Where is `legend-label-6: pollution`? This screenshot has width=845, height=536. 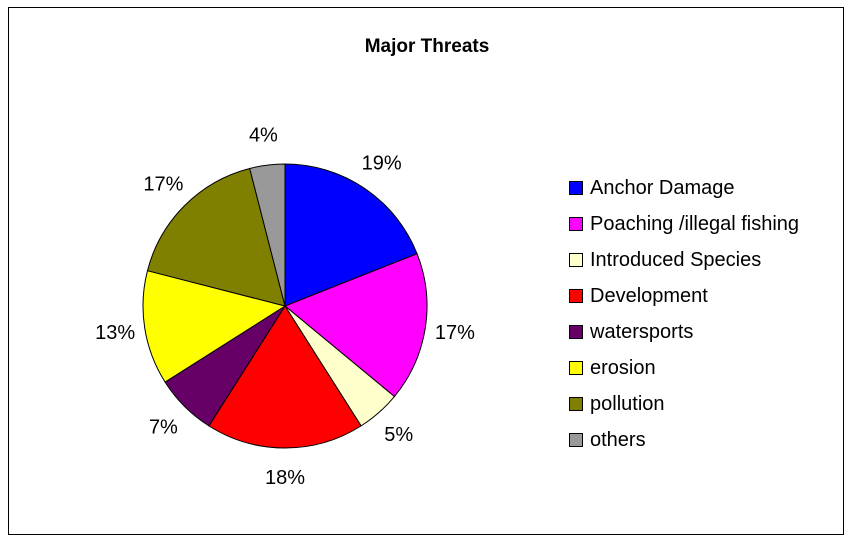
legend-label-6: pollution is located at coordinates (627, 403).